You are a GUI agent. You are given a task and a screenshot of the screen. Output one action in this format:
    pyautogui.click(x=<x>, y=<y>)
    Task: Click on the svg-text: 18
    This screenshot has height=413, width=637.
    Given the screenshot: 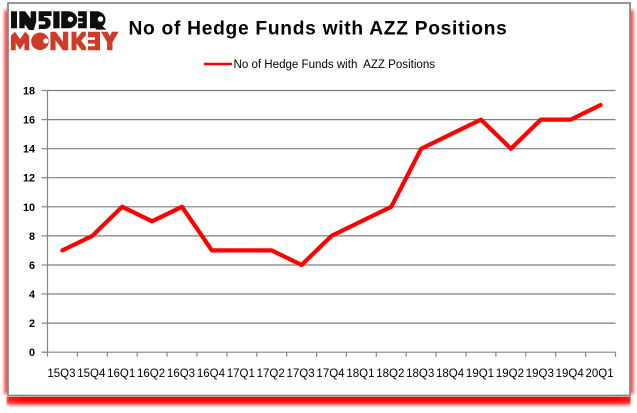 What is the action you would take?
    pyautogui.click(x=29, y=92)
    